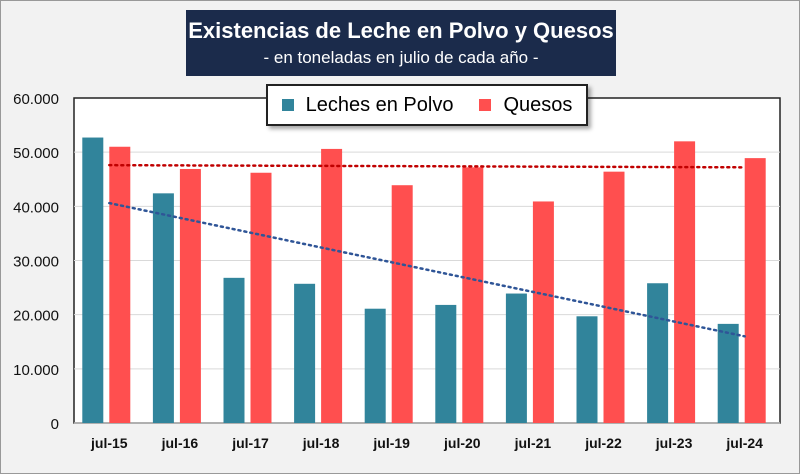  I want to click on y-tick-label: 0, so click(55, 424).